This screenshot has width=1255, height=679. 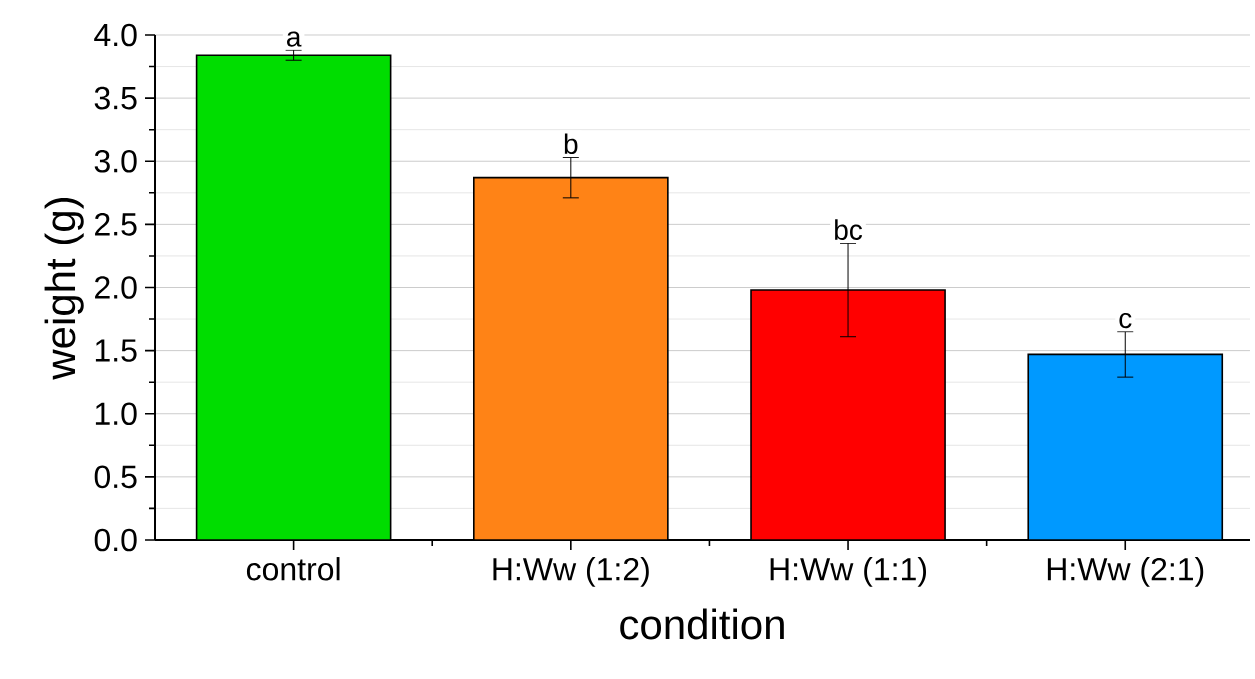 I want to click on x-tick-label: H:Ww (1:2), so click(x=571, y=572).